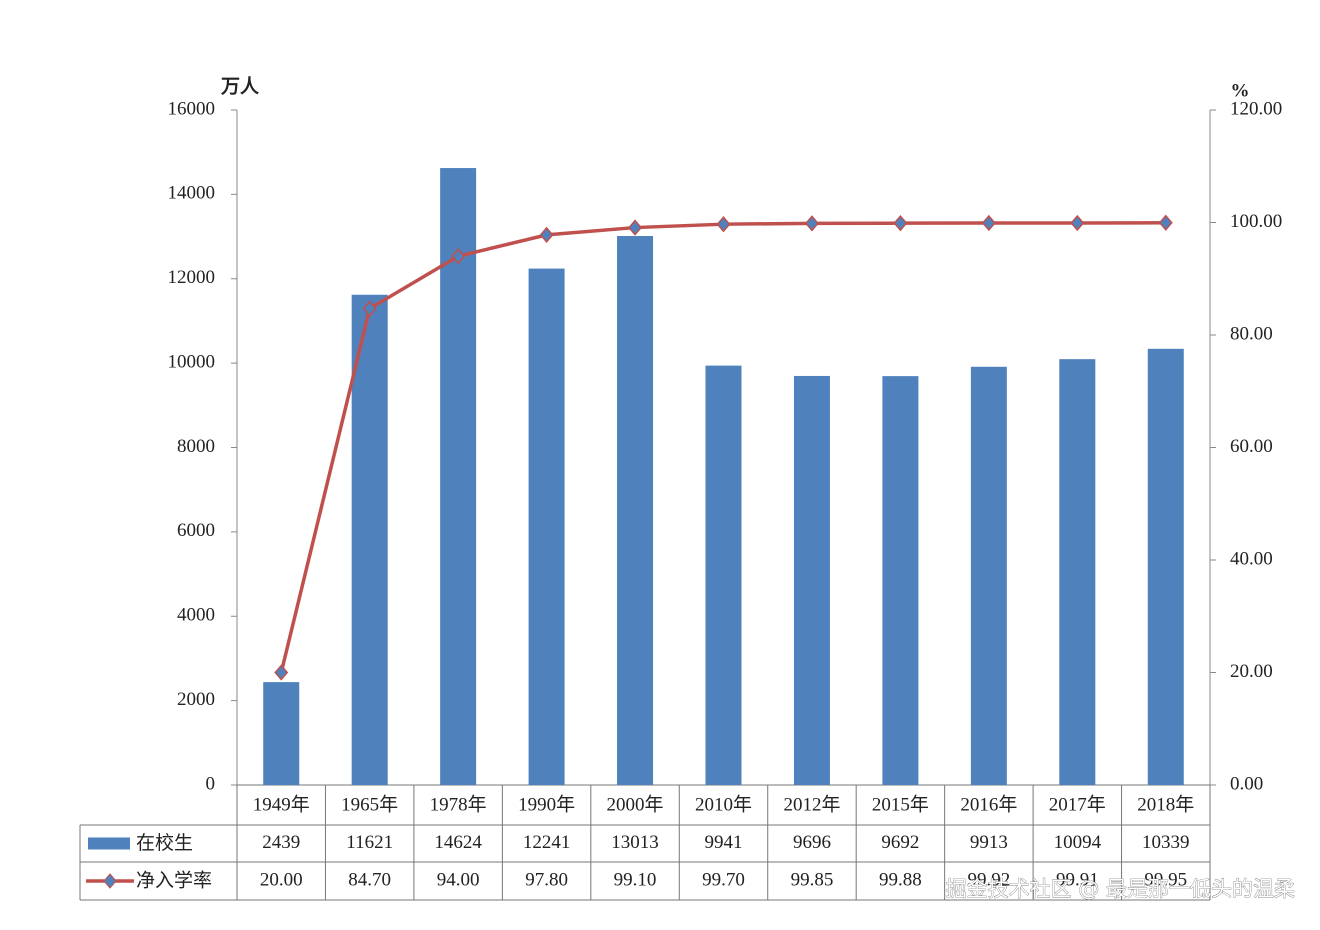 Image resolution: width=1320 pixels, height=930 pixels. What do you see at coordinates (1166, 842) in the screenshot?
I see `table-value: 10339` at bounding box center [1166, 842].